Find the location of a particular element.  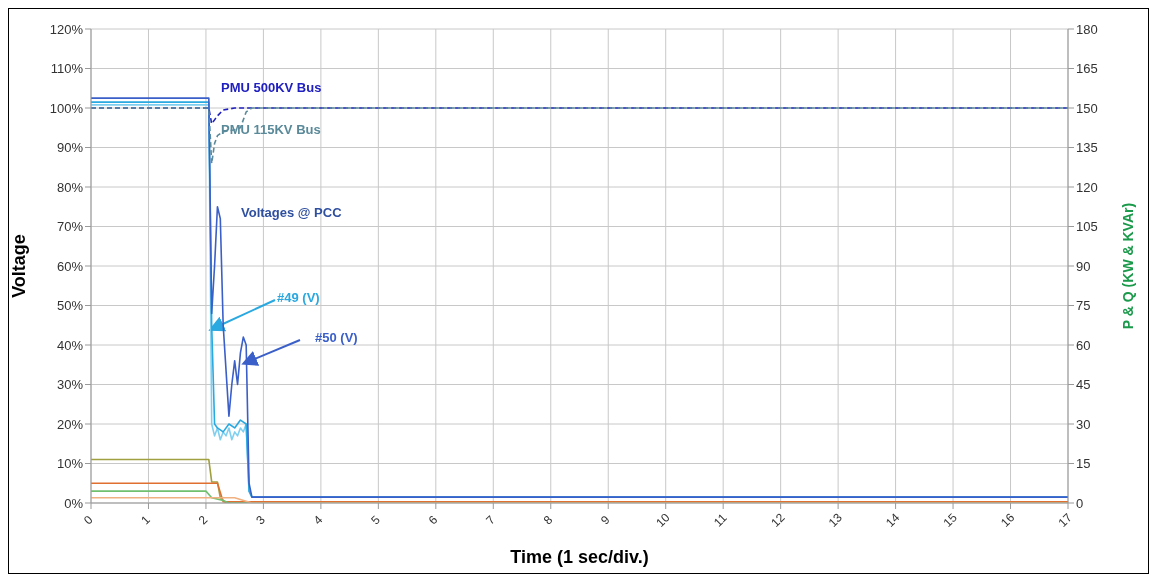

text: #49 (V) is located at coordinates (298, 298).